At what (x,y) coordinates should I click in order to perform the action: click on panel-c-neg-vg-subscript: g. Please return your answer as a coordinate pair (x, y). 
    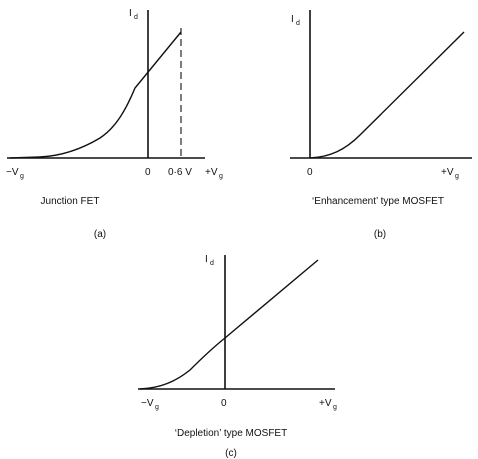
    Looking at the image, I should click on (157, 407).